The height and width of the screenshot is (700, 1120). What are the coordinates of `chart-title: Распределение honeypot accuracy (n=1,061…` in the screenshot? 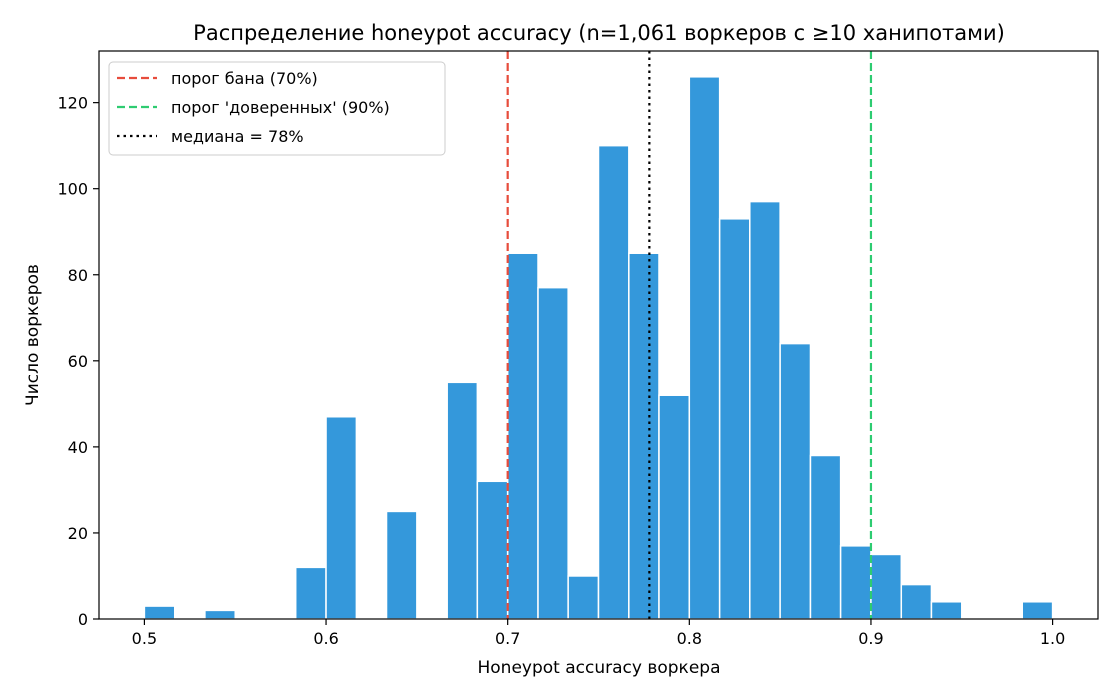 It's located at (599, 33).